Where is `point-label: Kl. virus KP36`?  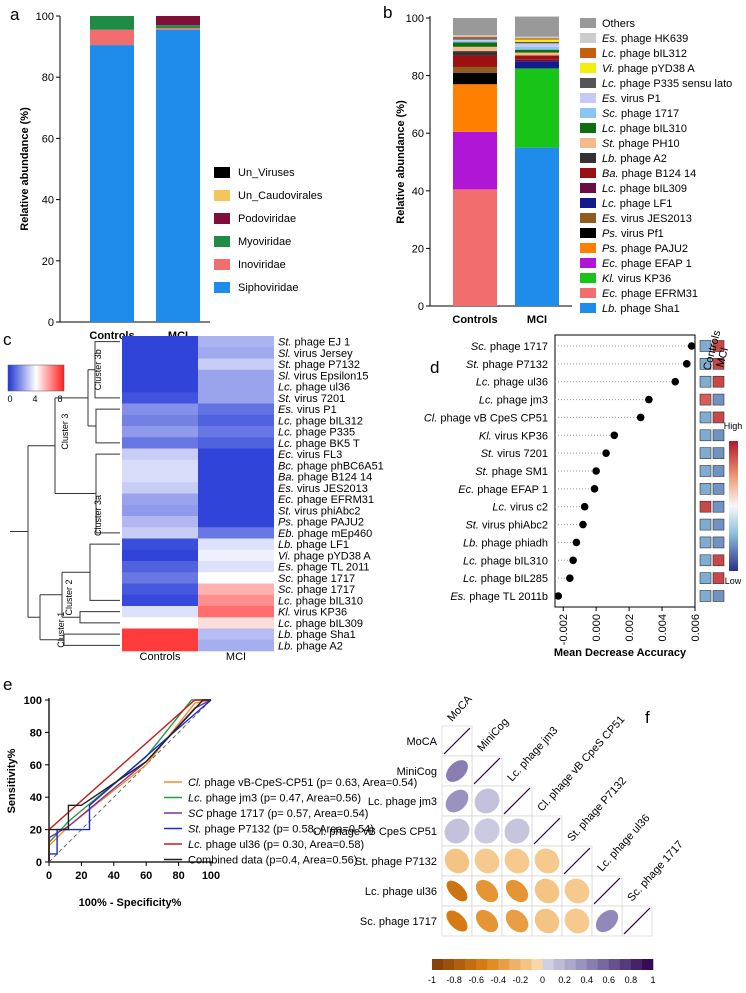 point-label: Kl. virus KP36 is located at coordinates (513, 436).